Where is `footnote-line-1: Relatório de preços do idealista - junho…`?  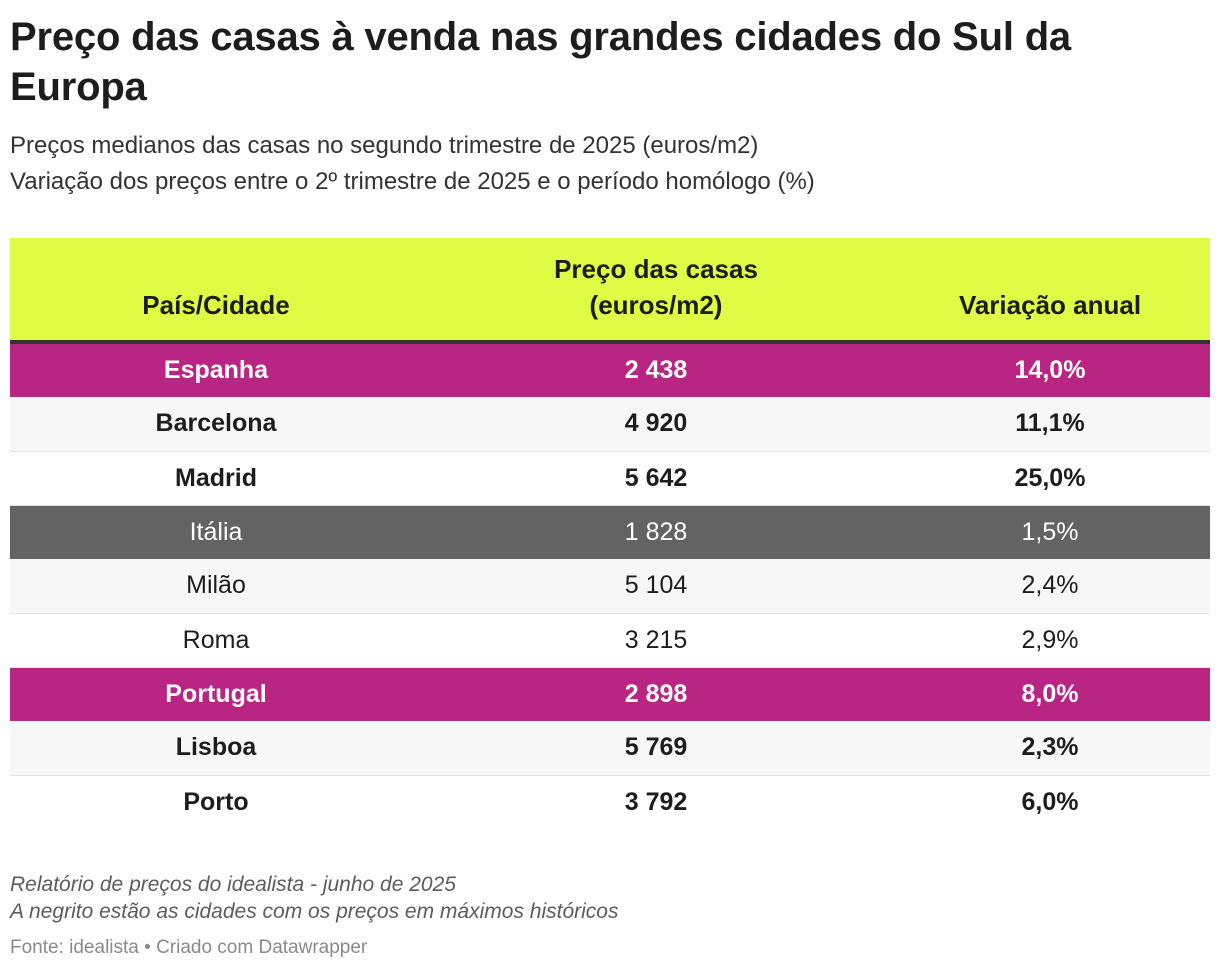 footnote-line-1: Relatório de preços do idealista - junho… is located at coordinates (233, 884).